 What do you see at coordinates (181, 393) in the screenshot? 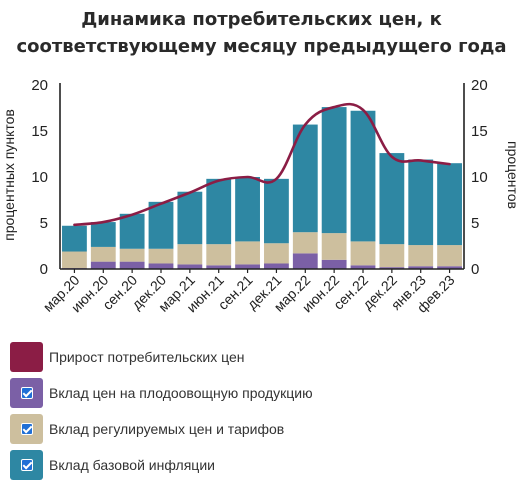
I see `legend-label-fruit-veg: Вклад цен на плодоовощную продукцию` at bounding box center [181, 393].